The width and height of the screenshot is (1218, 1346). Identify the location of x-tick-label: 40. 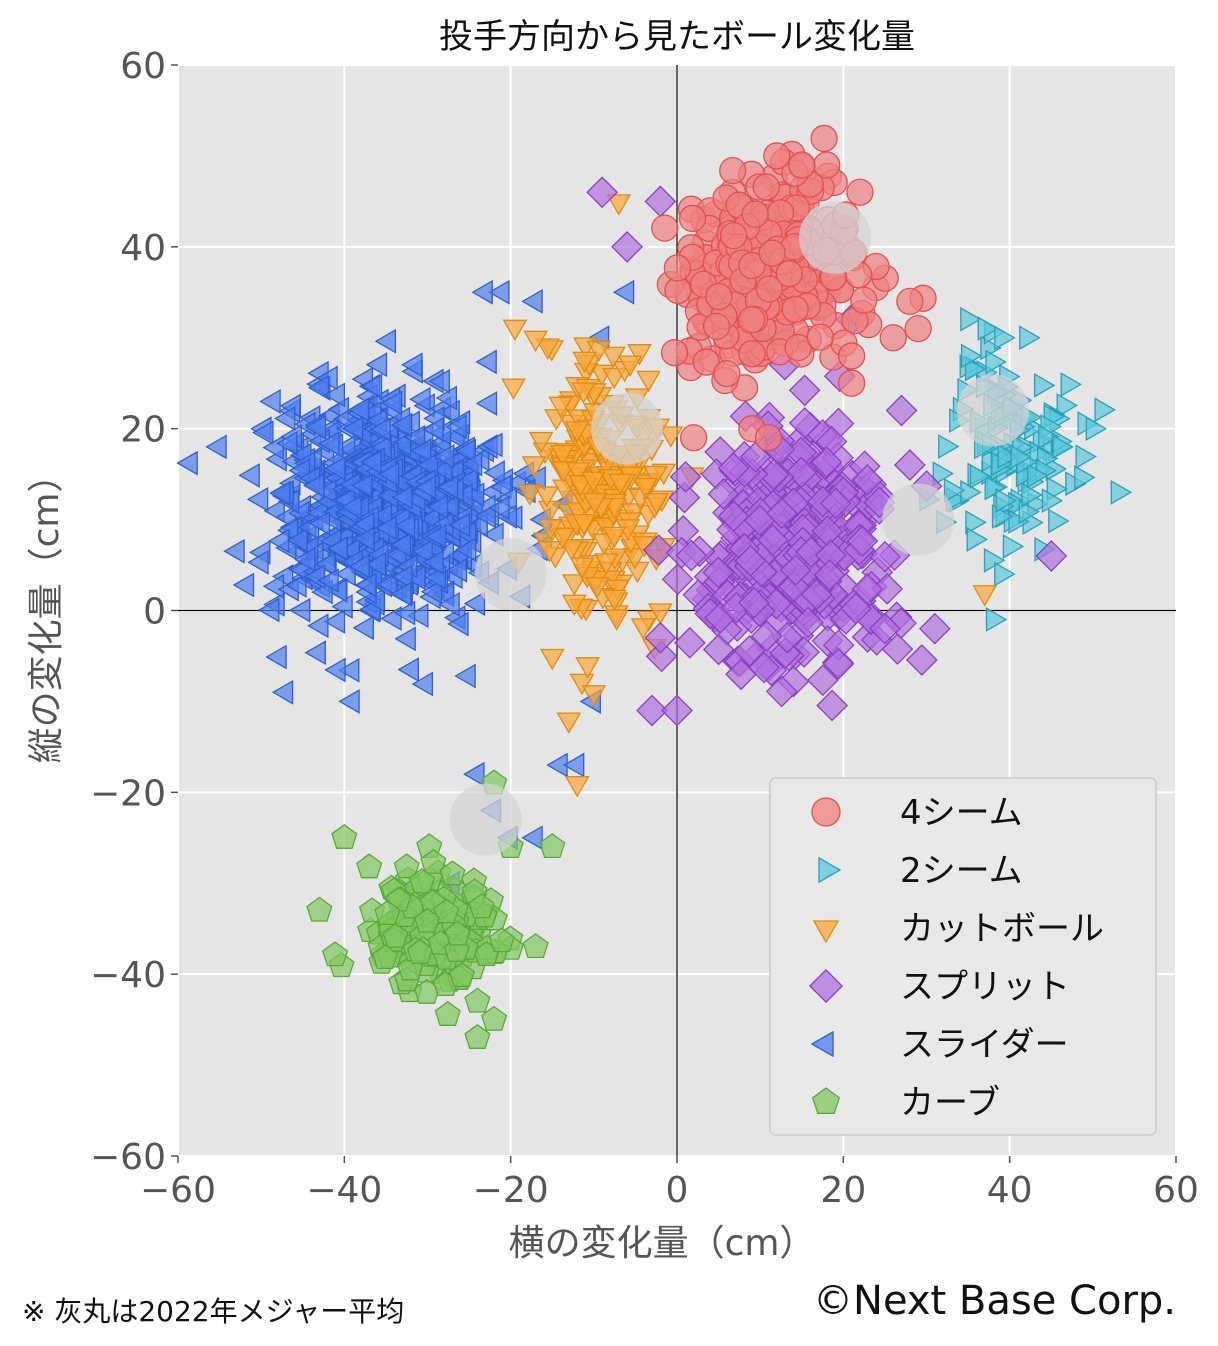
(1010, 1190).